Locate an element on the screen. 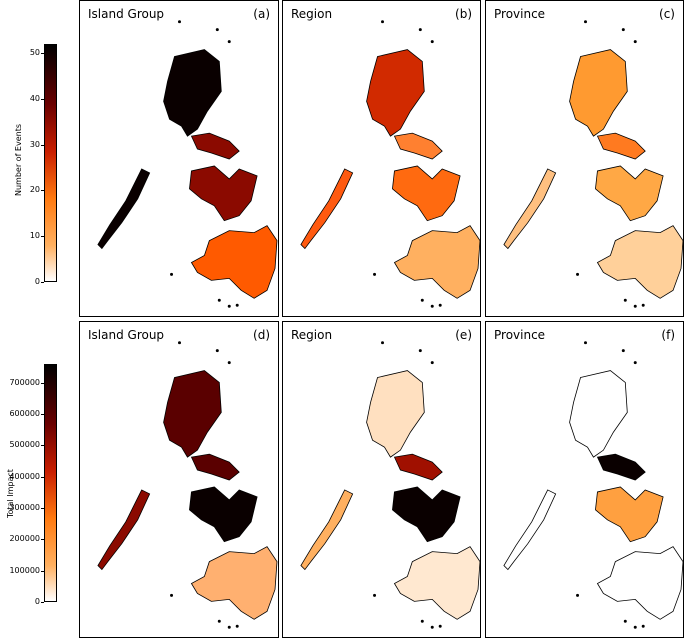 The image size is (685, 638). panel-b: Region (b) is located at coordinates (381, 158).